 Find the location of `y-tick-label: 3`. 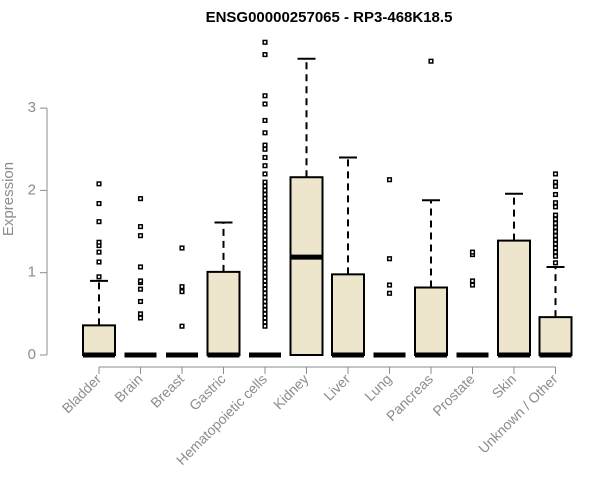

y-tick-label: 3 is located at coordinates (32, 107).